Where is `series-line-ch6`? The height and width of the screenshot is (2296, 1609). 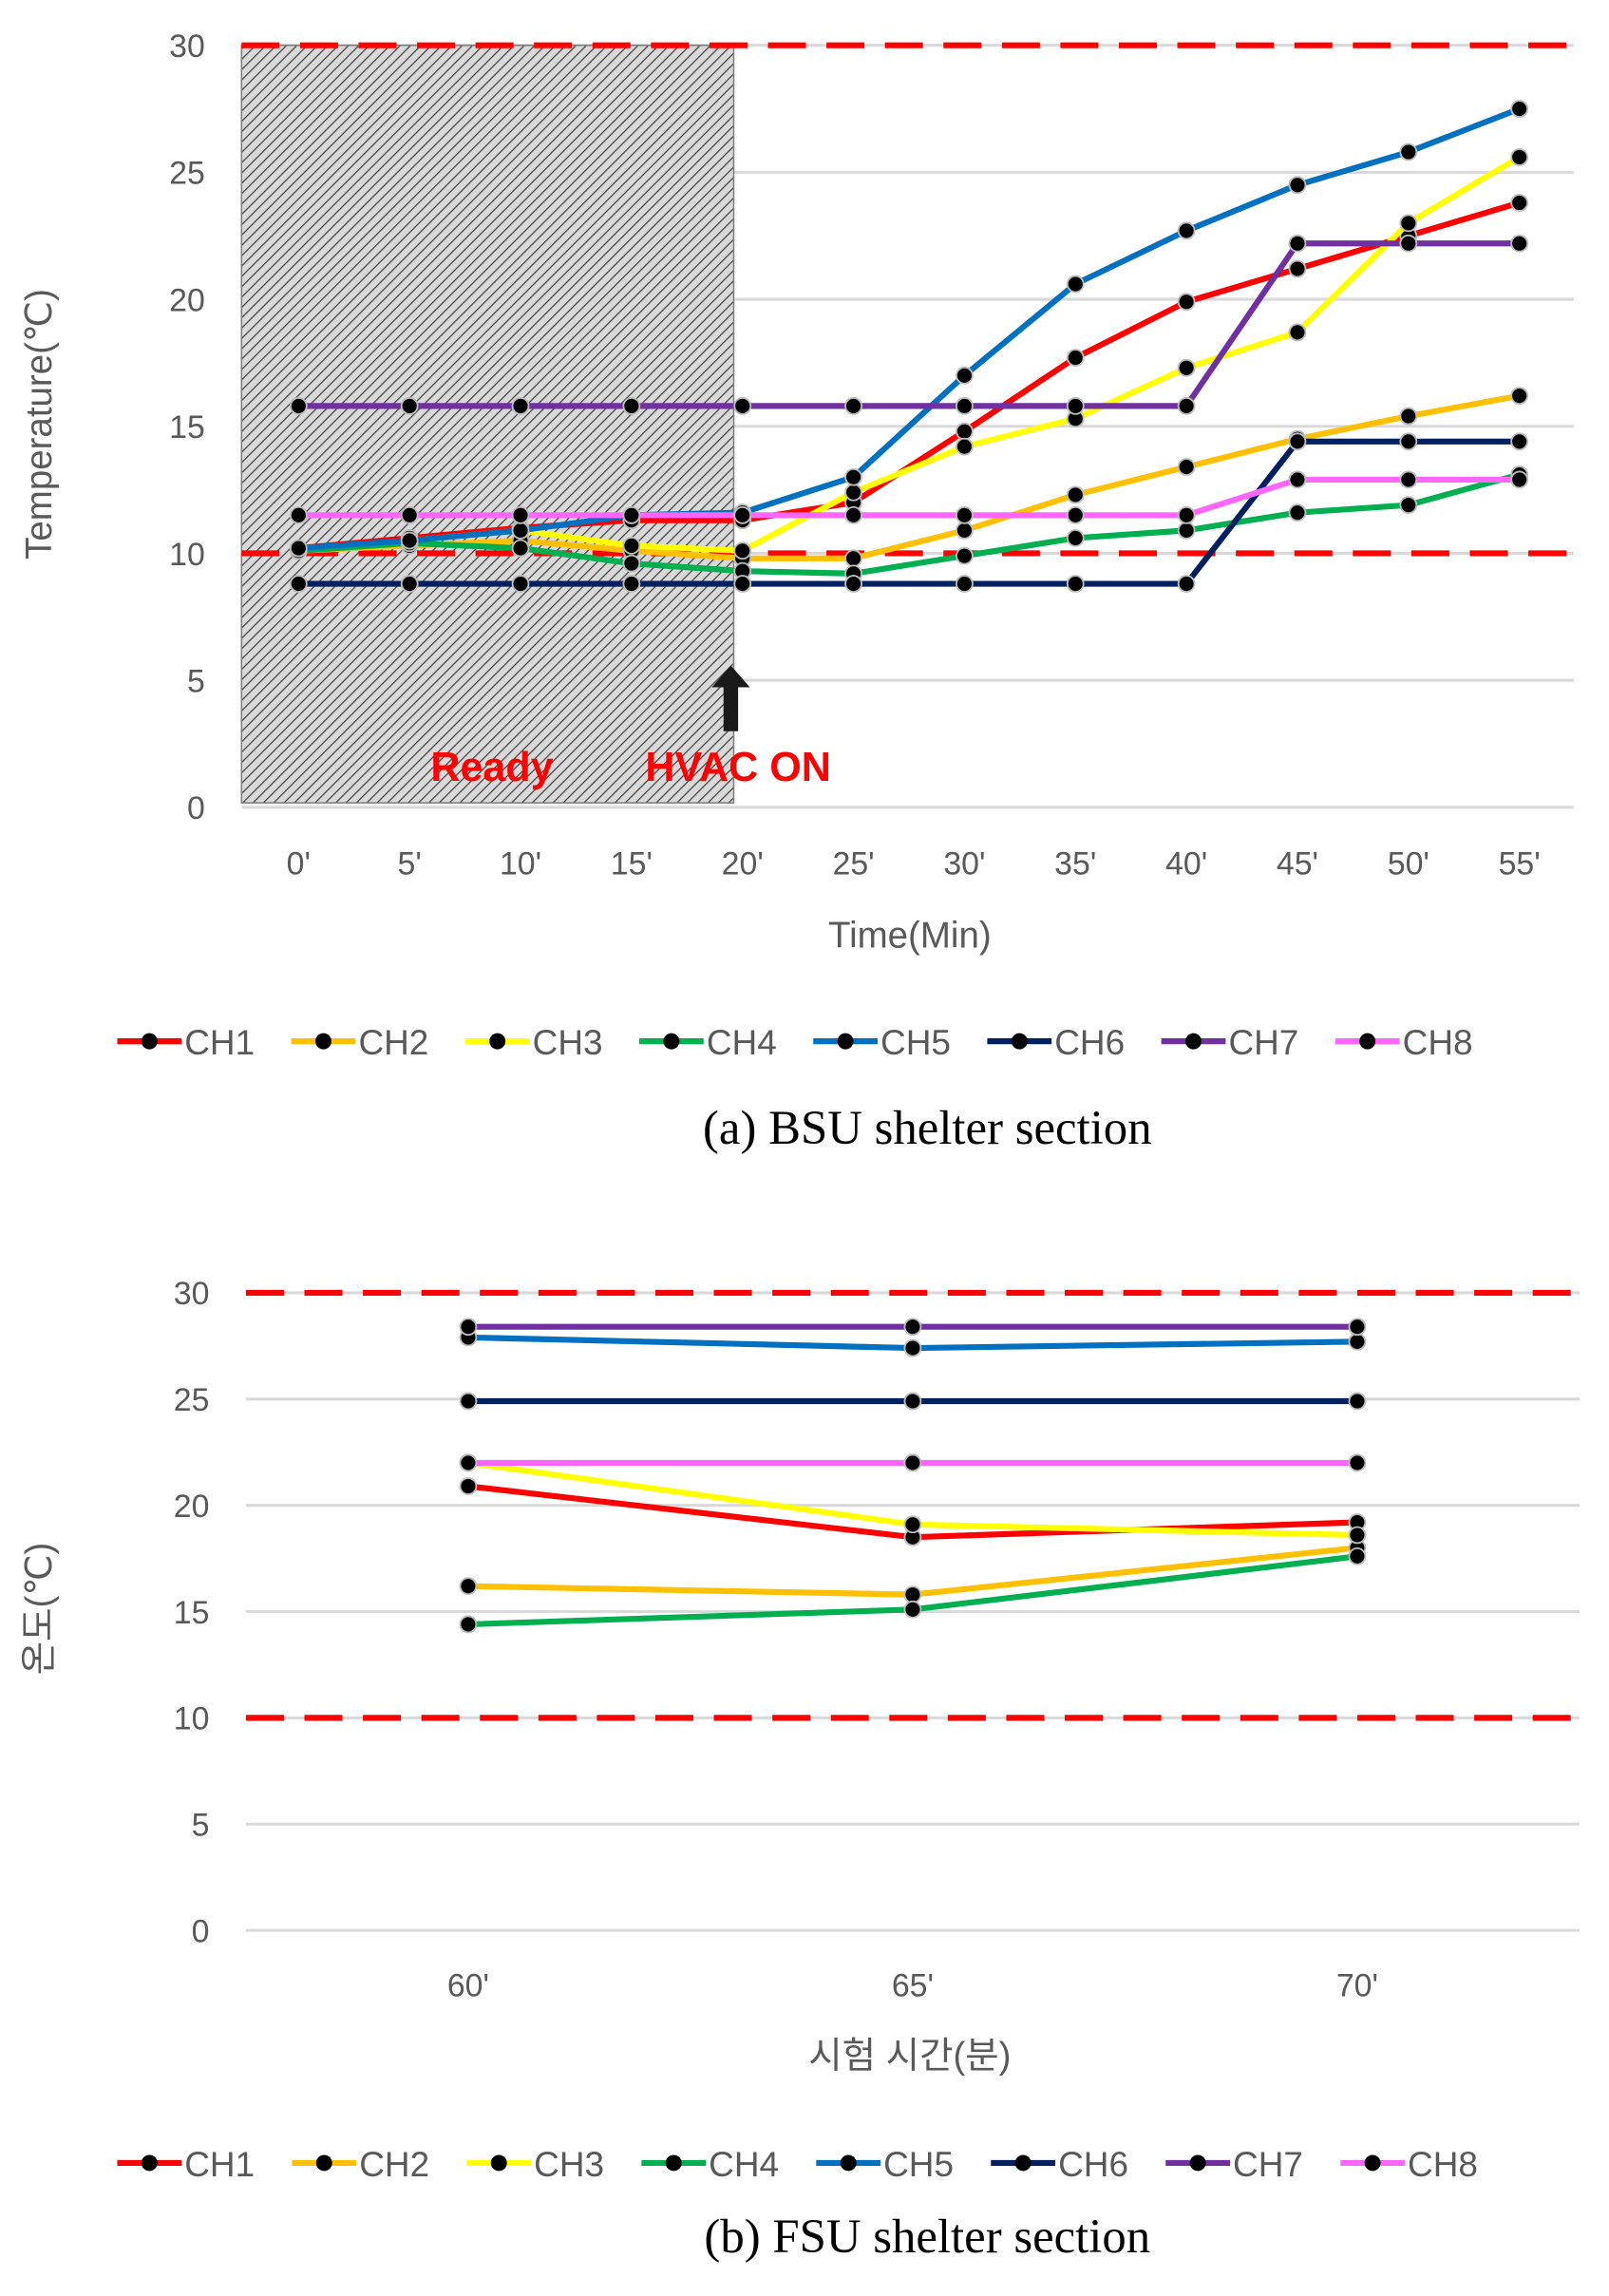 series-line-ch6 is located at coordinates (909, 513).